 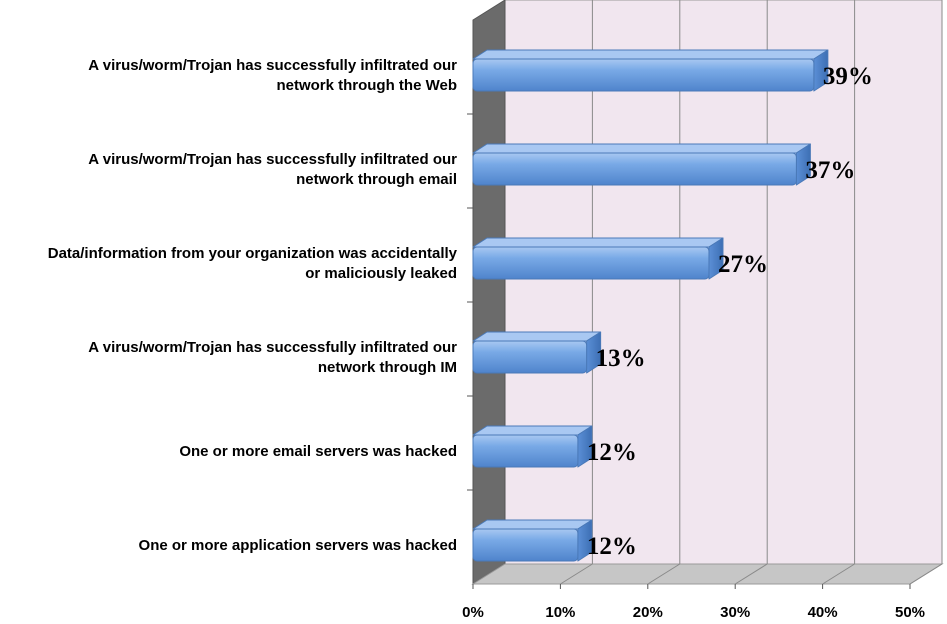 I want to click on x-tick-label: 30%, so click(x=735, y=612).